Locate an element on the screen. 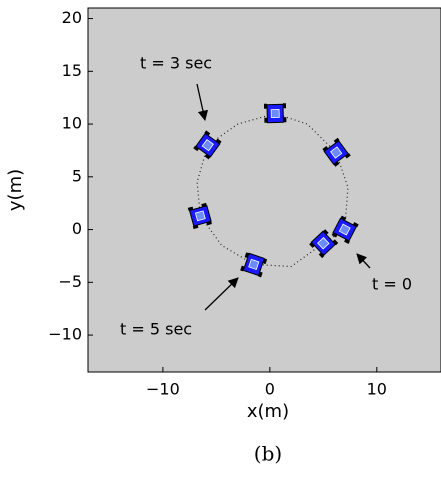 The height and width of the screenshot is (478, 441). y-tick-label: −5 is located at coordinates (70, 281).